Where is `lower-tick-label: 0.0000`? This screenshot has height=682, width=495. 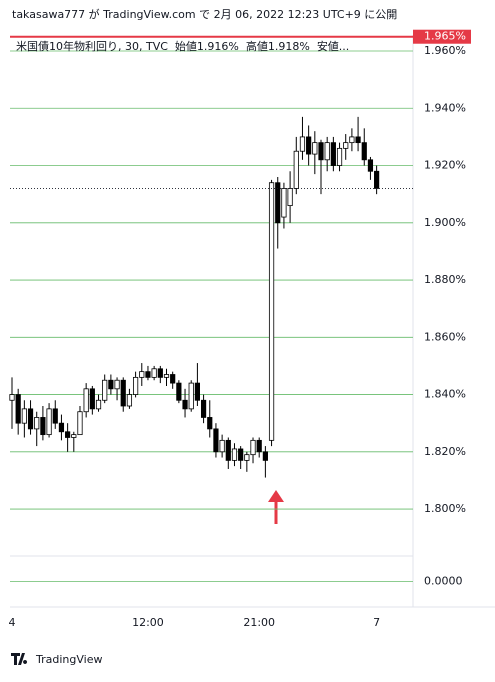 lower-tick-label: 0.0000 is located at coordinates (443, 581).